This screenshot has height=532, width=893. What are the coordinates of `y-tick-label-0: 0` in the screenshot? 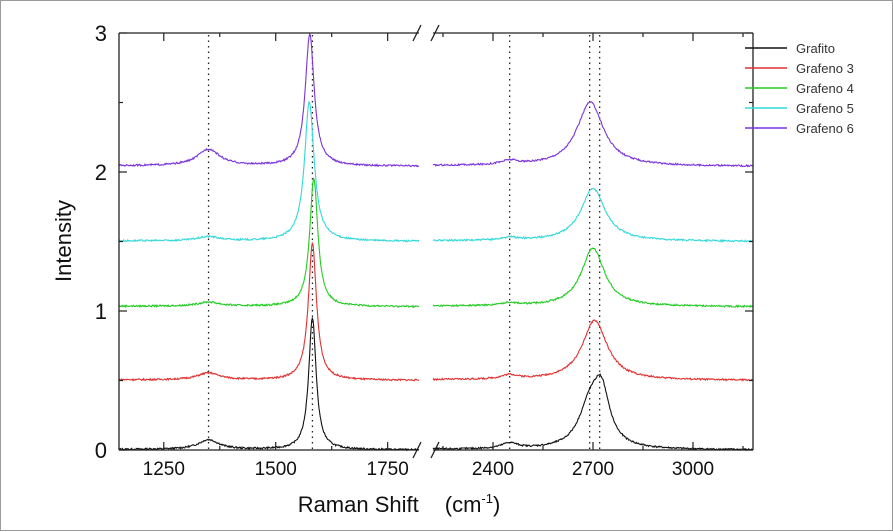 It's located at (101, 450).